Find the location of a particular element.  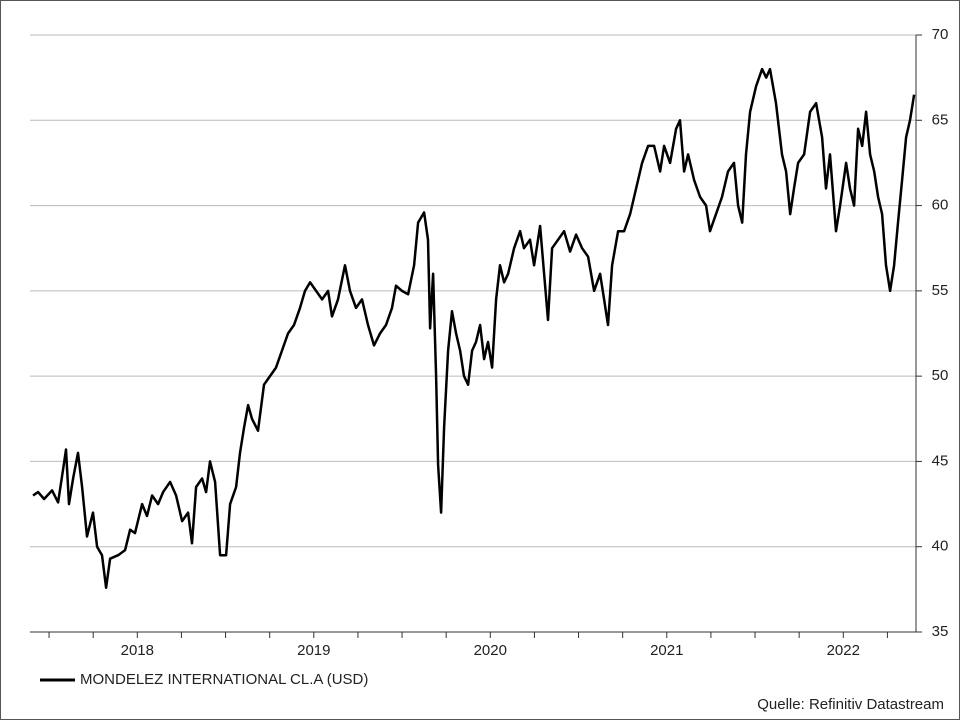

y-tick-label: 35 is located at coordinates (940, 631).